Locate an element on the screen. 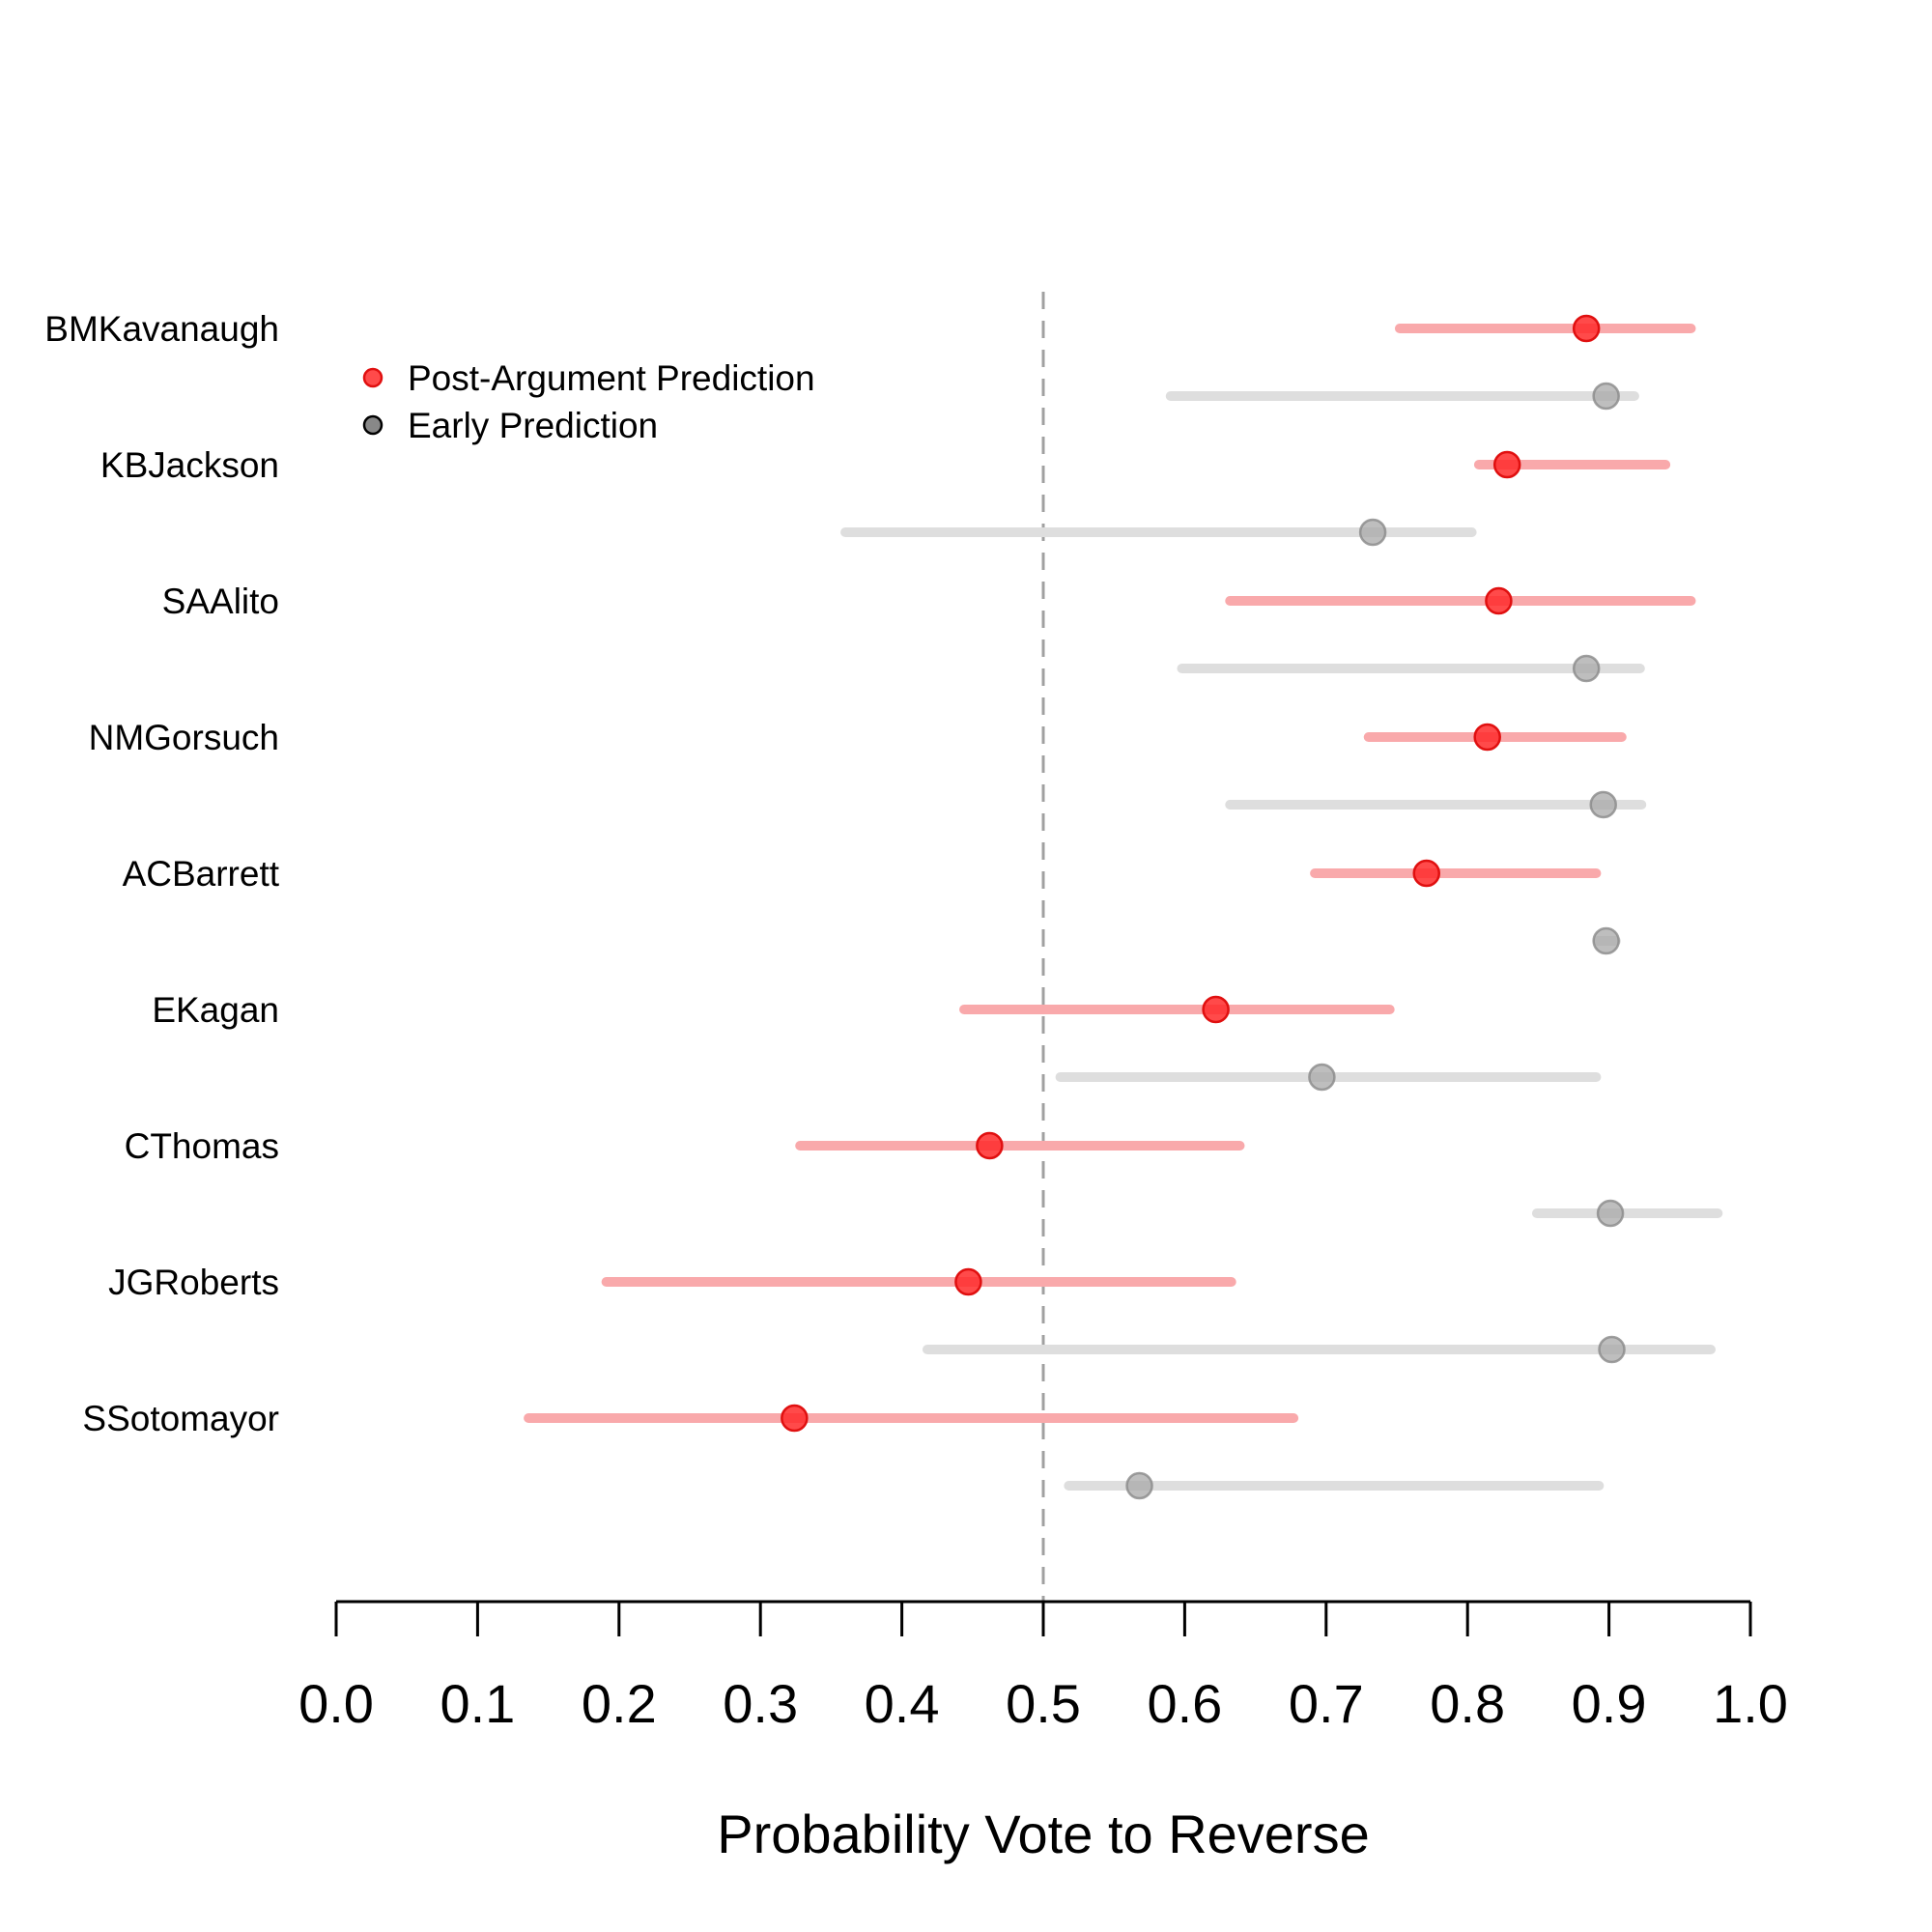 The width and height of the screenshot is (1932, 1932). post-point-cthomas is located at coordinates (990, 1145).